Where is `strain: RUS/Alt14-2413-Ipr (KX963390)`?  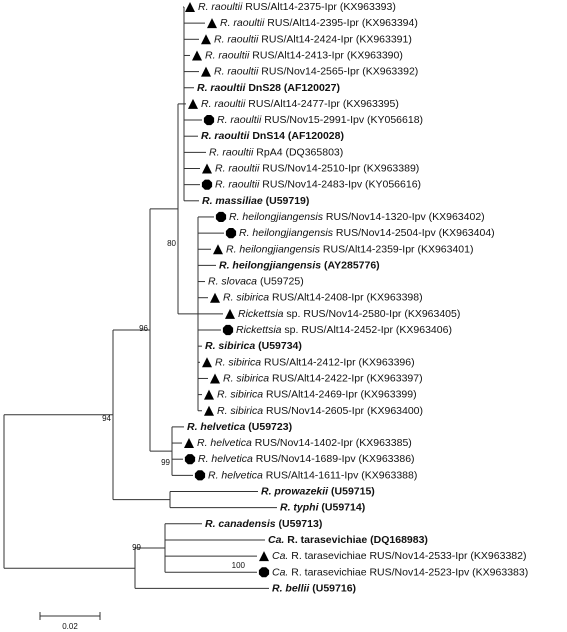 strain: RUS/Alt14-2413-Ipr (KX963390) is located at coordinates (326, 55).